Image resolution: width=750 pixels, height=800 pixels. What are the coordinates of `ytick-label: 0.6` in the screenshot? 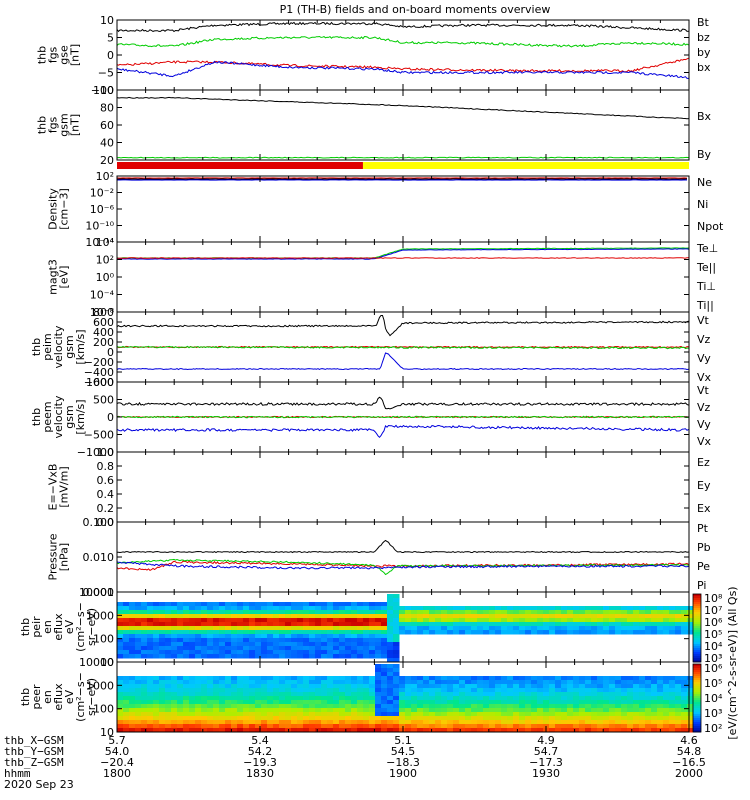 It's located at (106, 480).